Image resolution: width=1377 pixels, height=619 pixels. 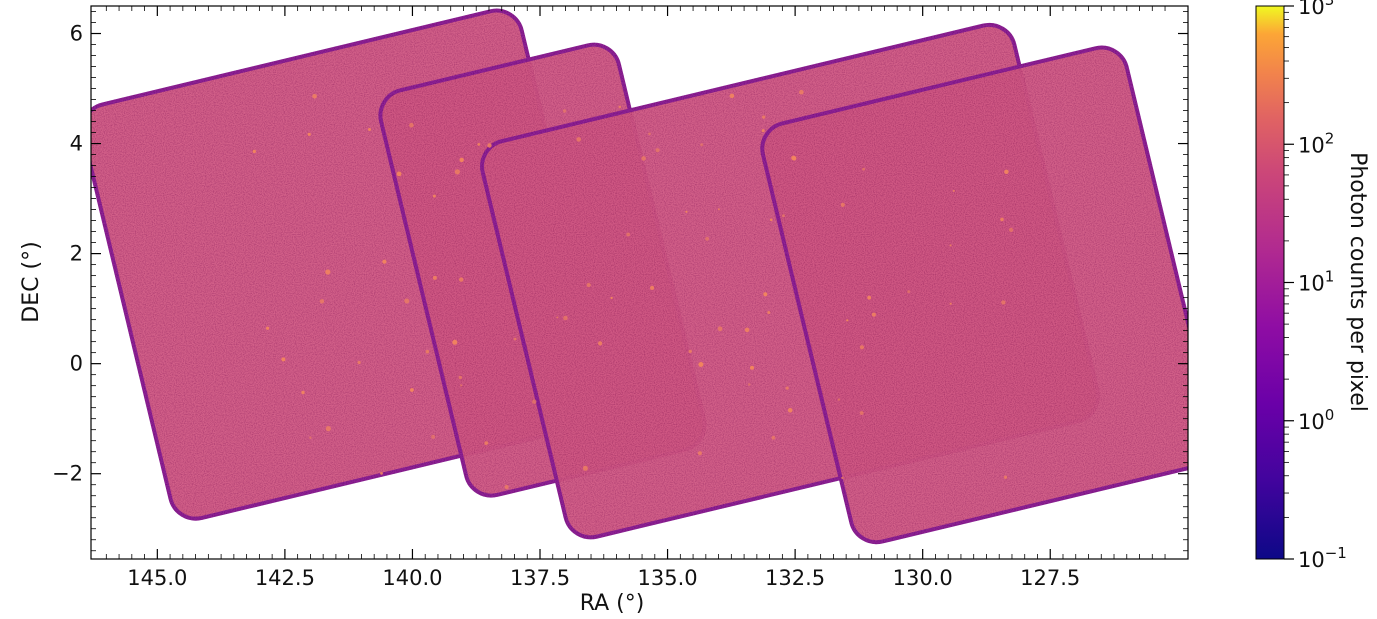 I want to click on colorbar-tick-label: 10², so click(x=1316, y=143).